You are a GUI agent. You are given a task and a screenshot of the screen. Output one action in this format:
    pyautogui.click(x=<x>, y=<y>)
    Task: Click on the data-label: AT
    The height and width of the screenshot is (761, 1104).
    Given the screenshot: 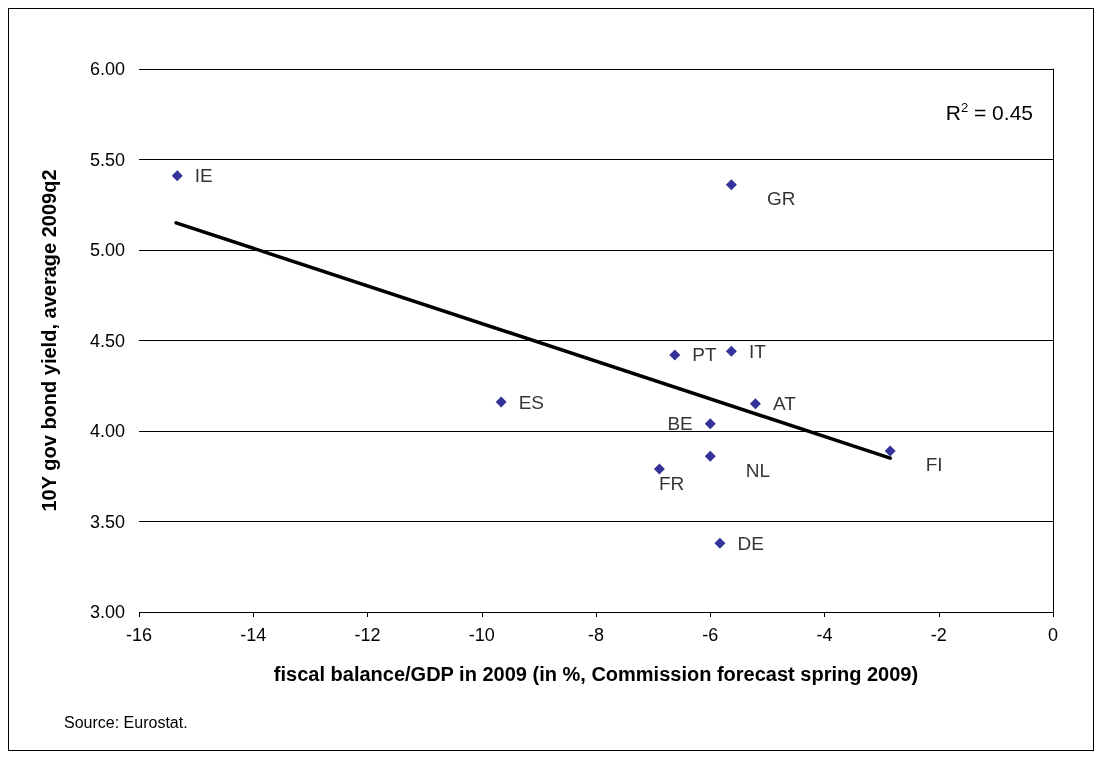 What is the action you would take?
    pyautogui.click(x=784, y=404)
    